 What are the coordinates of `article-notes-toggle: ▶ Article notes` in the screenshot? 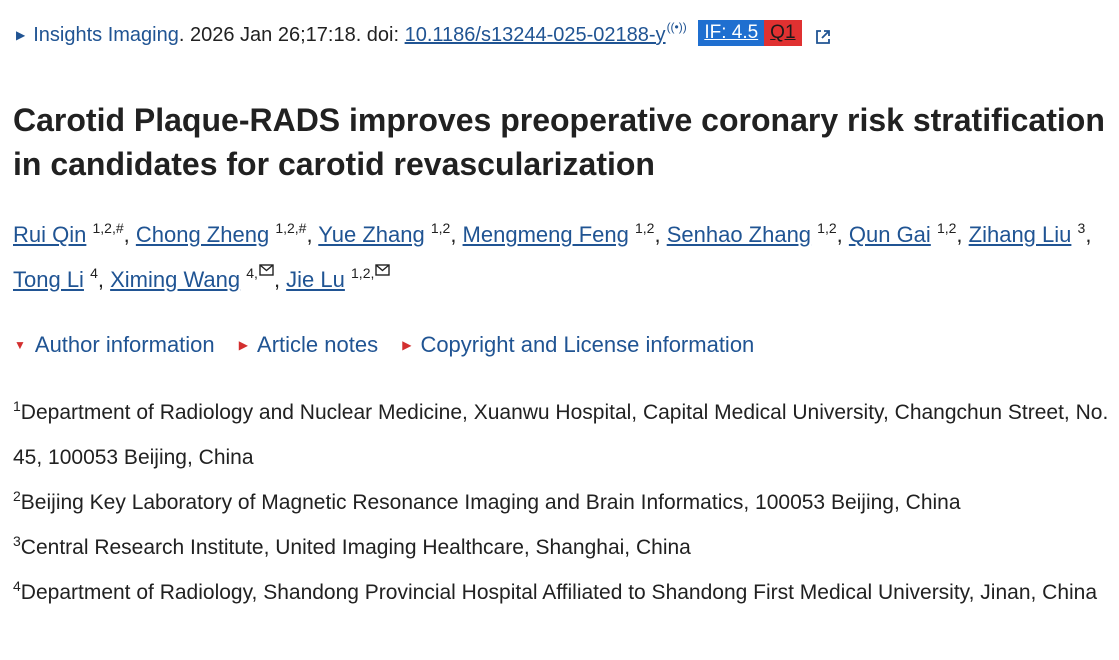 It's located at (308, 344).